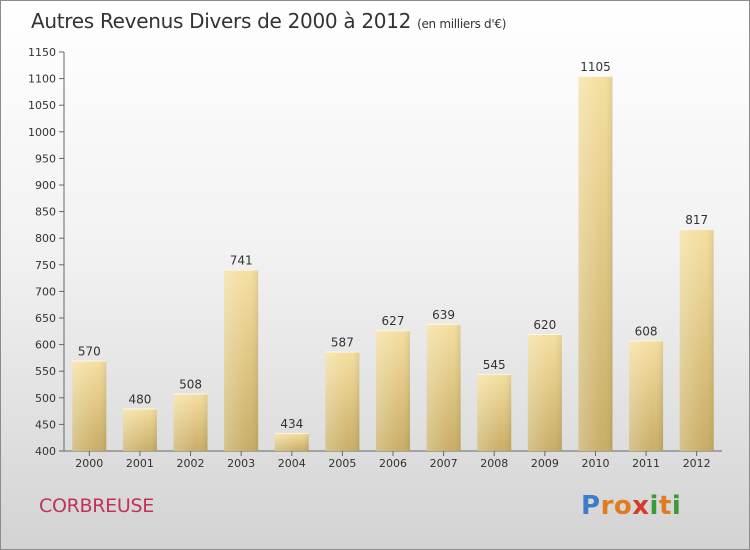 This screenshot has width=750, height=550. What do you see at coordinates (342, 463) in the screenshot?
I see `x-tick-label: 2005` at bounding box center [342, 463].